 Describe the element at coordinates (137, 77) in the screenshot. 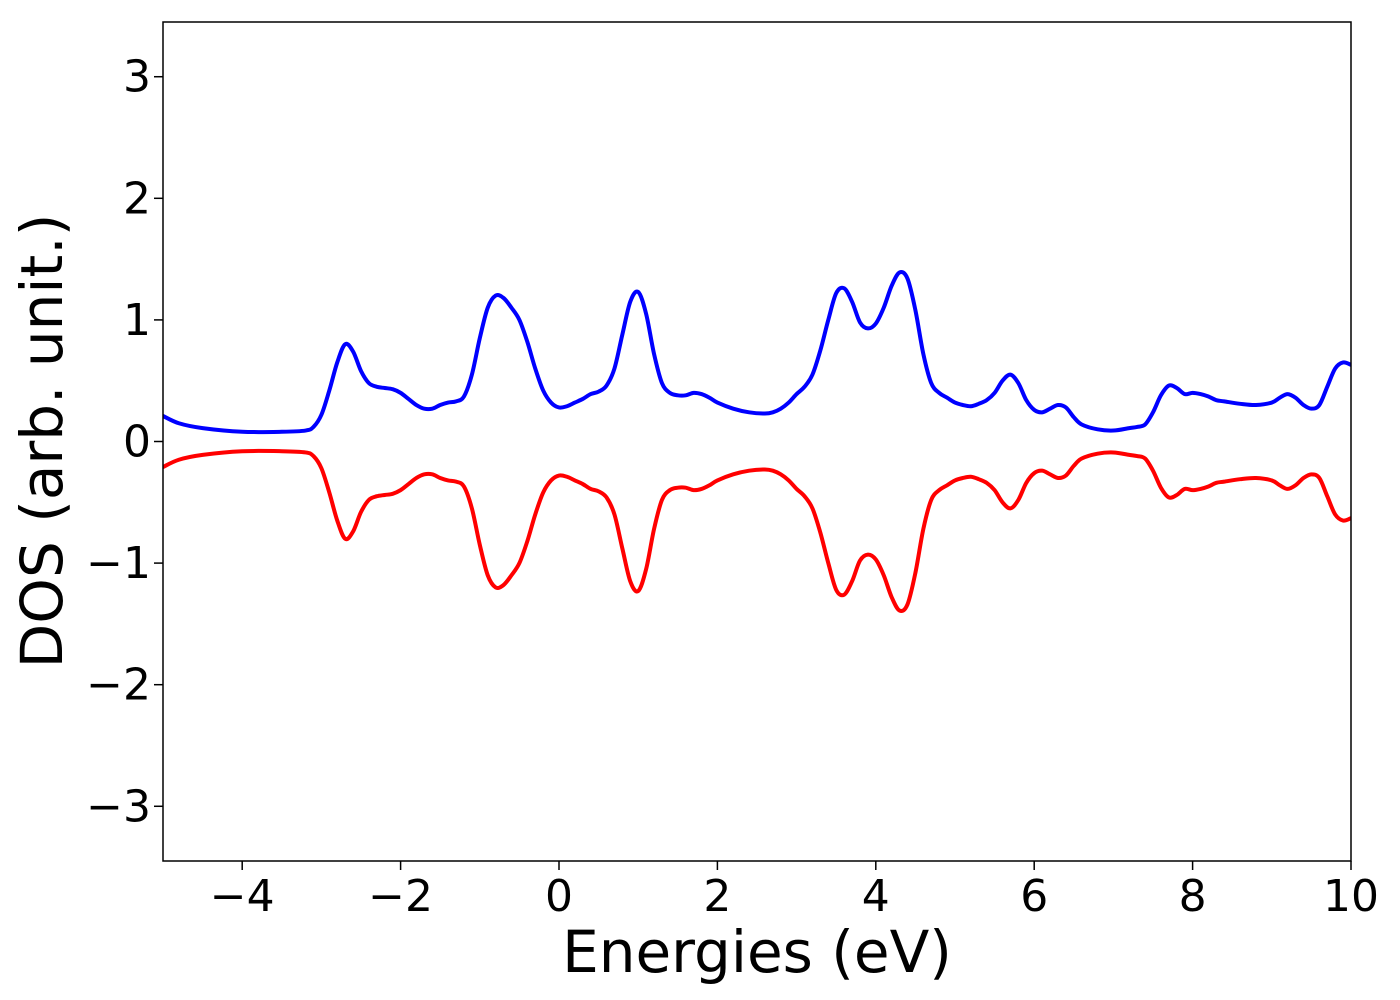

I see `y-tick-label: 3` at that location.